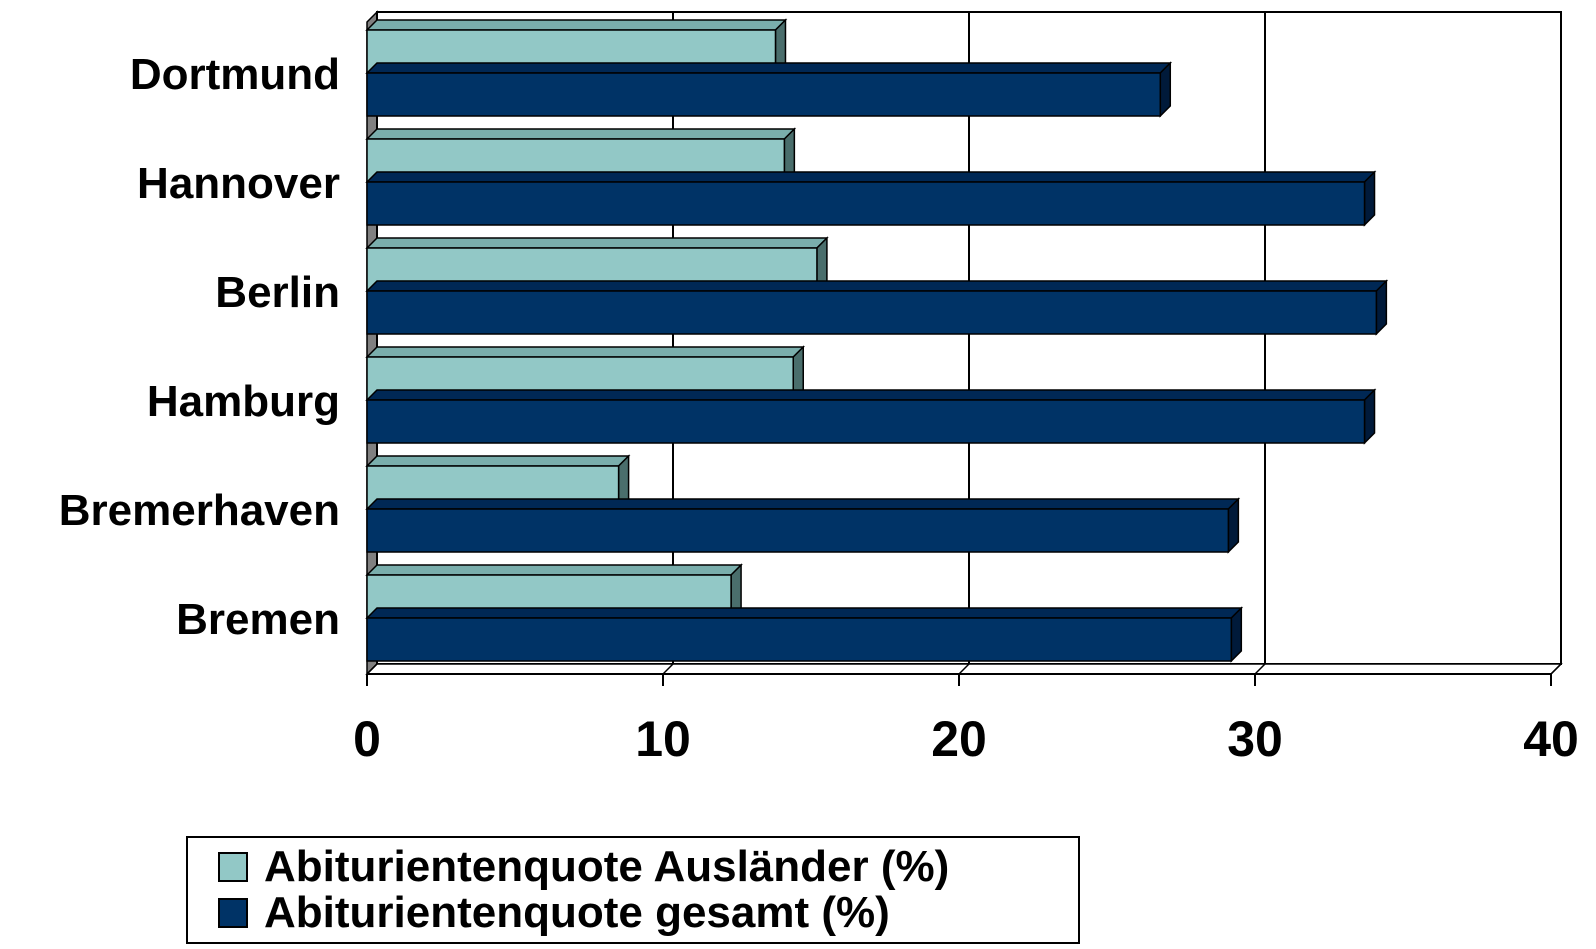 Image resolution: width=1596 pixels, height=949 pixels. What do you see at coordinates (663, 739) in the screenshot?
I see `x-tick-label: 10` at bounding box center [663, 739].